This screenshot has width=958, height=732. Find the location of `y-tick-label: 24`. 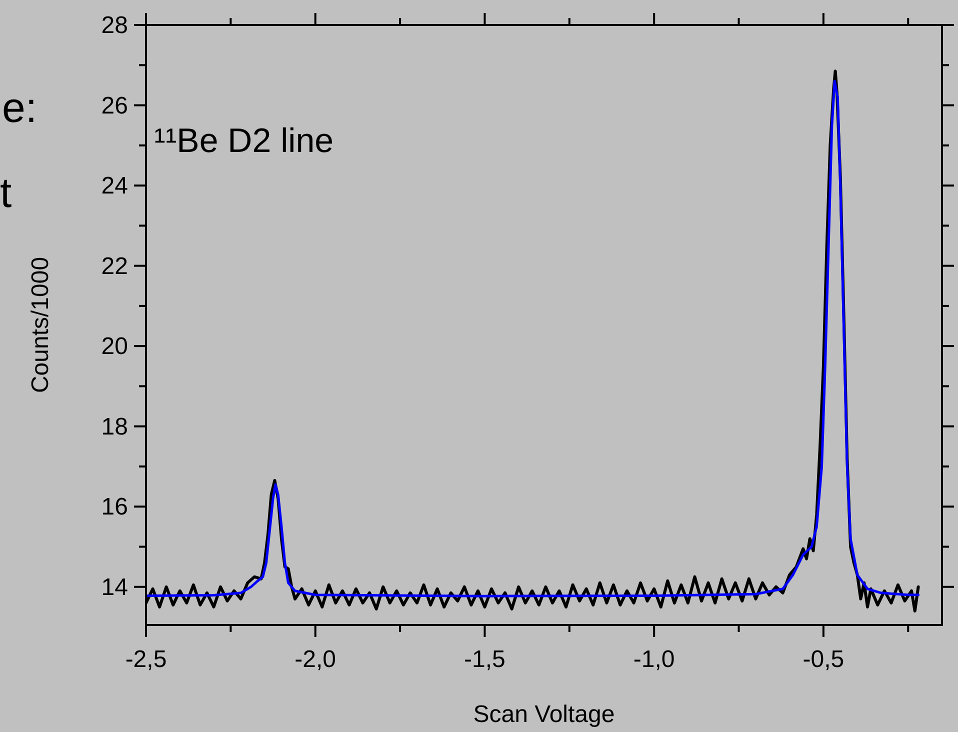

y-tick-label: 24 is located at coordinates (114, 186).